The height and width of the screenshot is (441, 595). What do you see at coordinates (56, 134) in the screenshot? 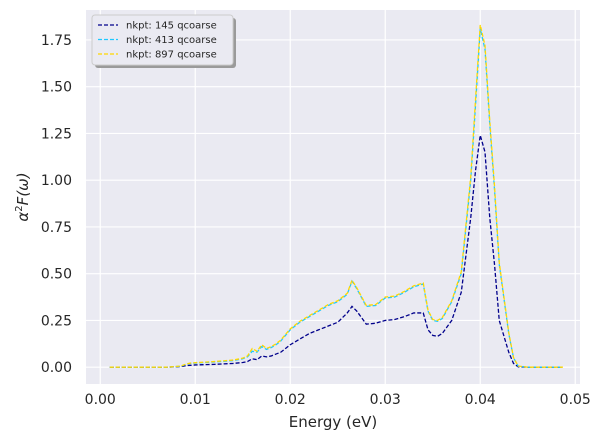
I see `y-tick-label: 1.25` at bounding box center [56, 134].